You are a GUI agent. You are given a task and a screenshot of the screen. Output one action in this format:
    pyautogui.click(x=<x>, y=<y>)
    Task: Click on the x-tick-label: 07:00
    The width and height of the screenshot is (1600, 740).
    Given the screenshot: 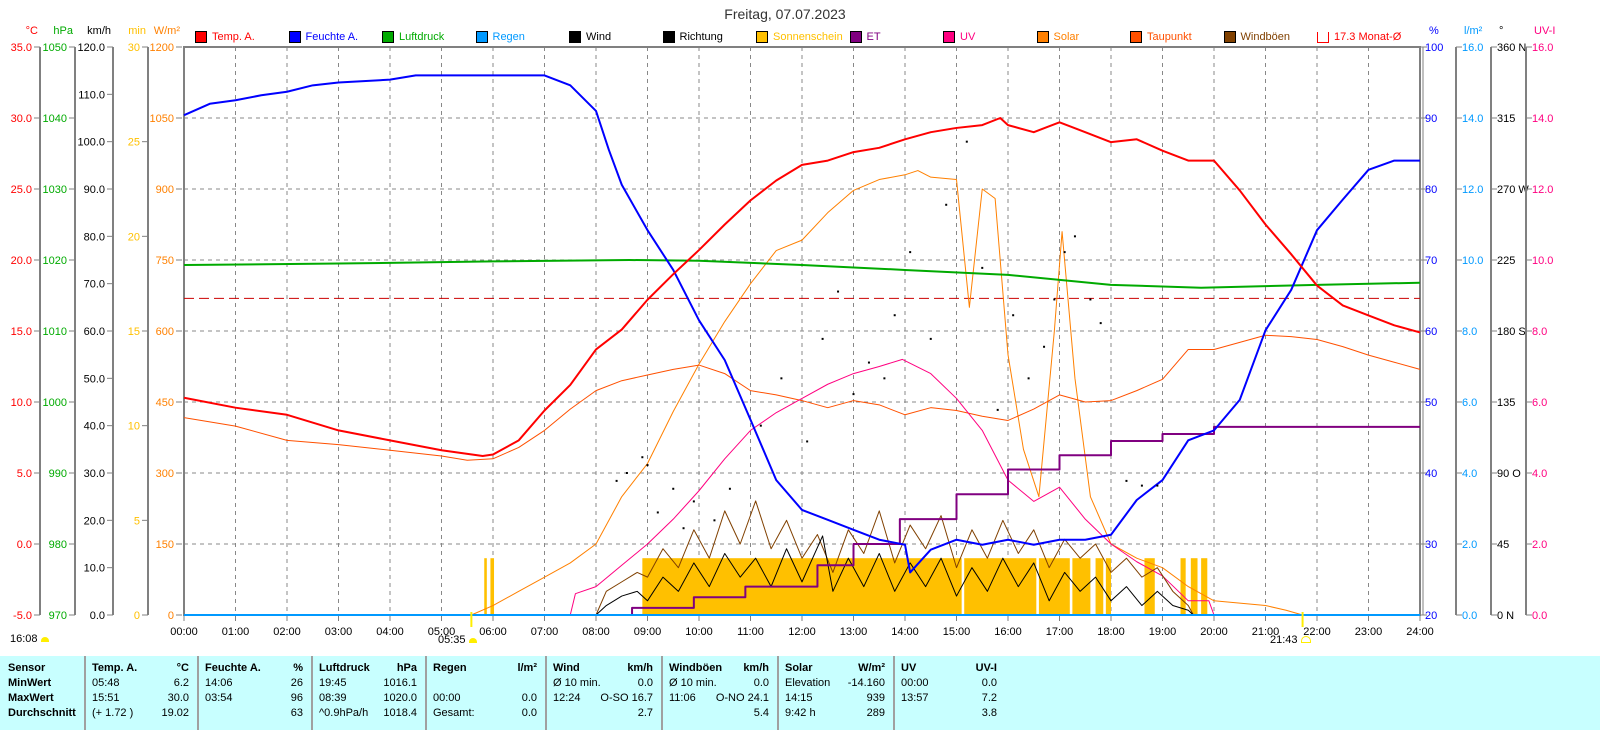 What is the action you would take?
    pyautogui.click(x=545, y=632)
    